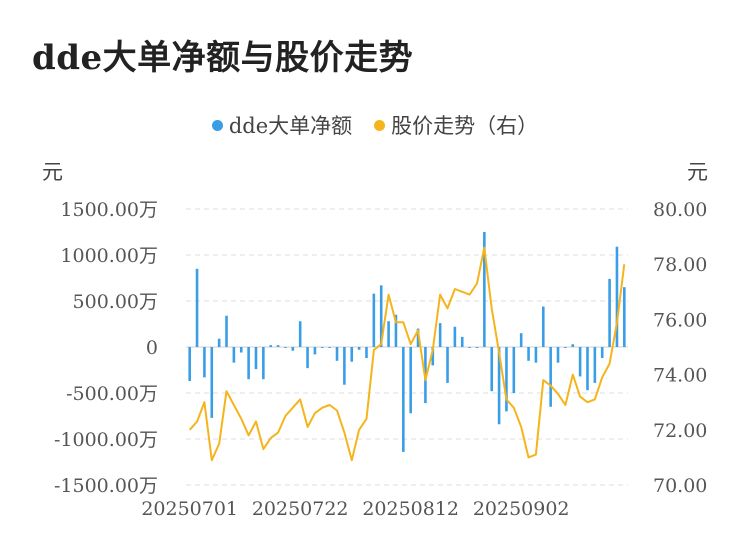  What do you see at coordinates (223, 58) in the screenshot?
I see `chart-title: dde大单净额与股价走势` at bounding box center [223, 58].